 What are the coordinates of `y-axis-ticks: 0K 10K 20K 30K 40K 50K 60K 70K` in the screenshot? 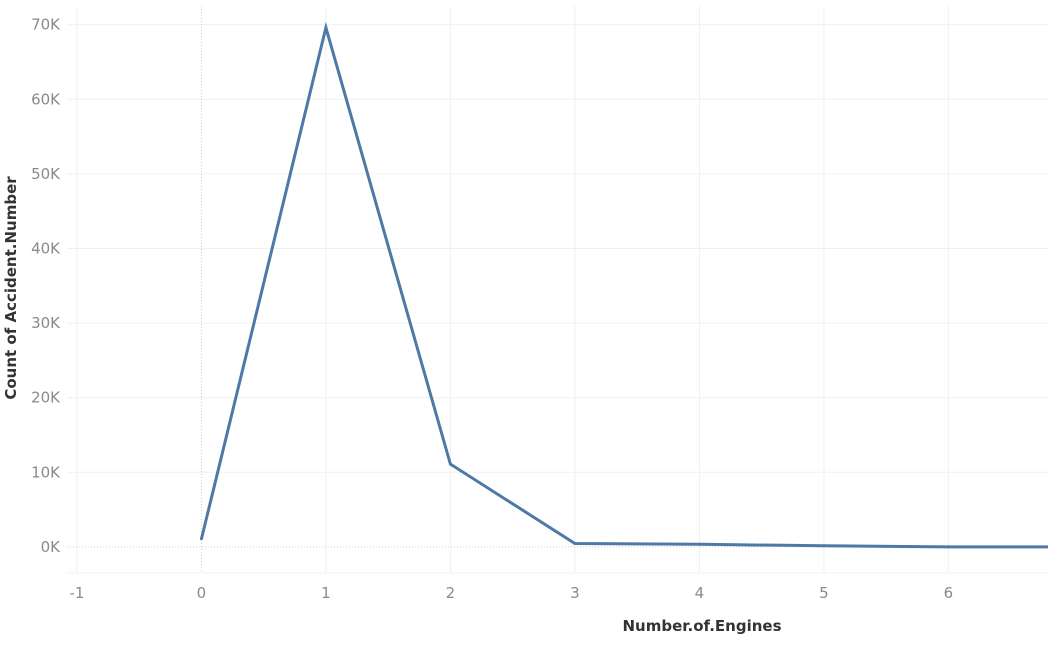 It's located at (46, 286).